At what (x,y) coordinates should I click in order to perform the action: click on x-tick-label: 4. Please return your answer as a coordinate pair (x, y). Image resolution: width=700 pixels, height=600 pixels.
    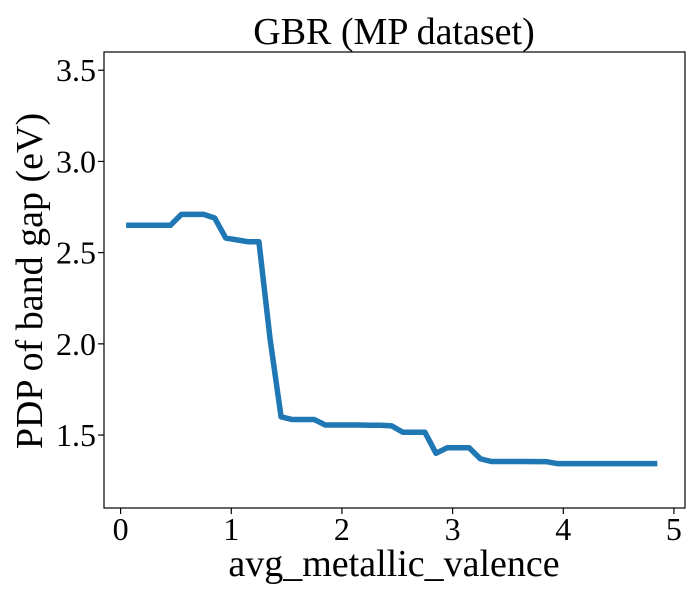
    Looking at the image, I should click on (563, 529).